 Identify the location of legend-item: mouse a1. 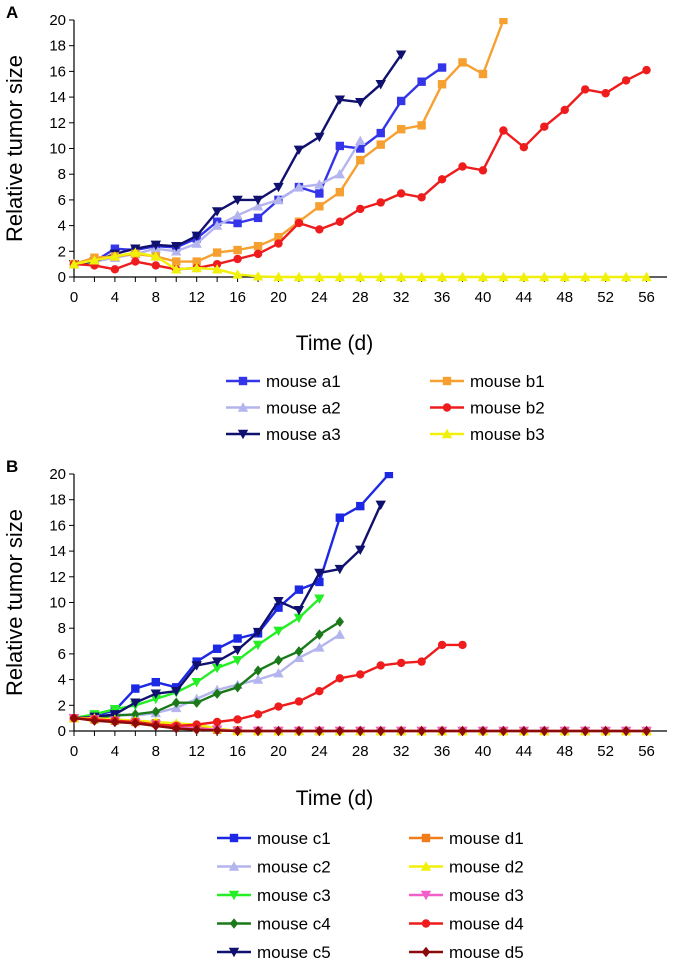
(283, 381).